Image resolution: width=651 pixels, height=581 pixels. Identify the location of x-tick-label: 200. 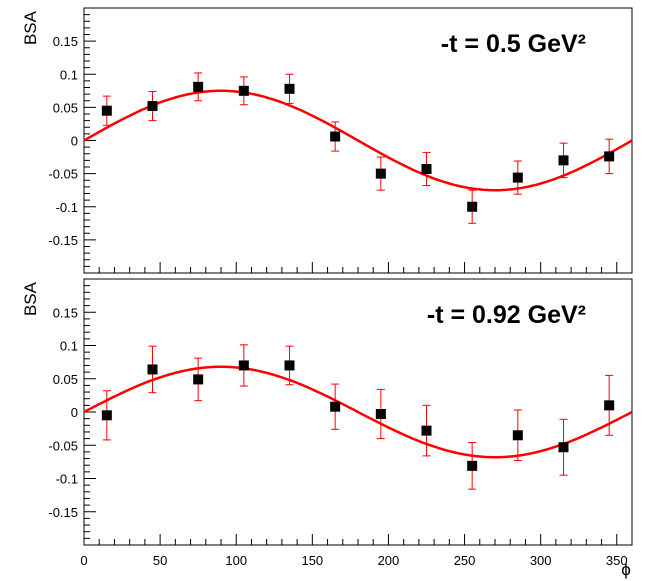
(389, 560).